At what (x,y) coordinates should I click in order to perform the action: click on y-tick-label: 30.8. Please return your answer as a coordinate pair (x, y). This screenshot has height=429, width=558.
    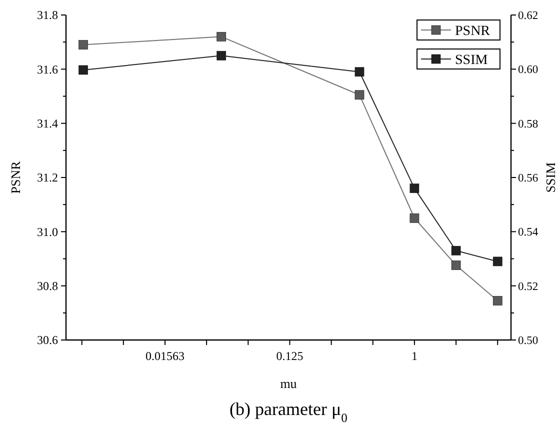
    Looking at the image, I should click on (47, 286).